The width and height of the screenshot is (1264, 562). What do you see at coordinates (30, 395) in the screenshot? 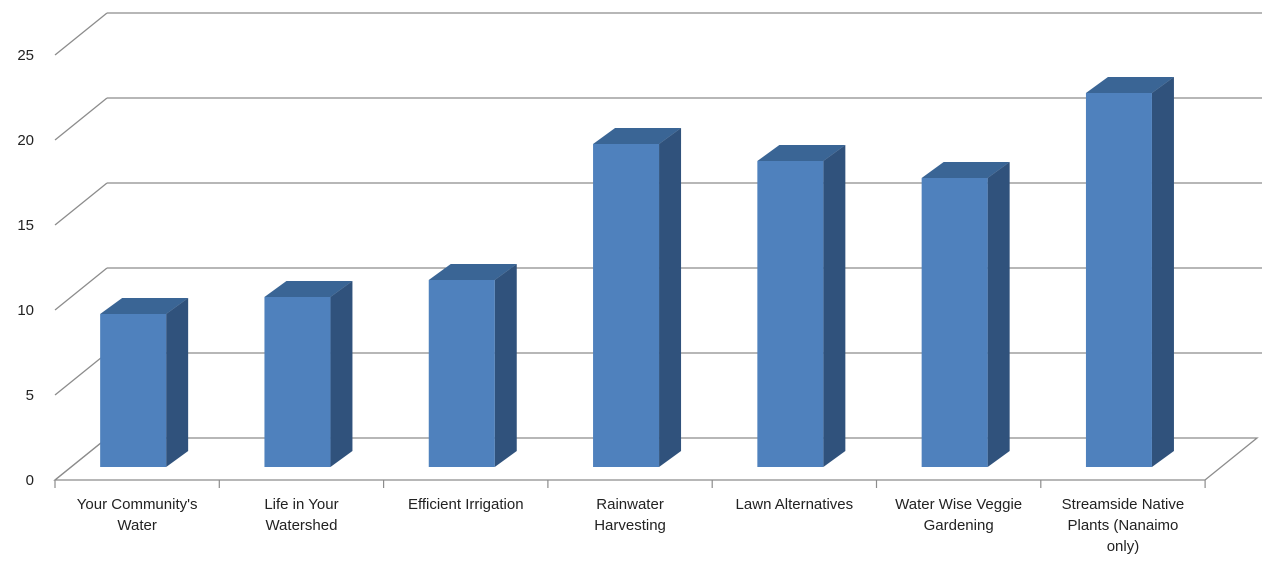
I see `y-tick-label: 5` at bounding box center [30, 395].